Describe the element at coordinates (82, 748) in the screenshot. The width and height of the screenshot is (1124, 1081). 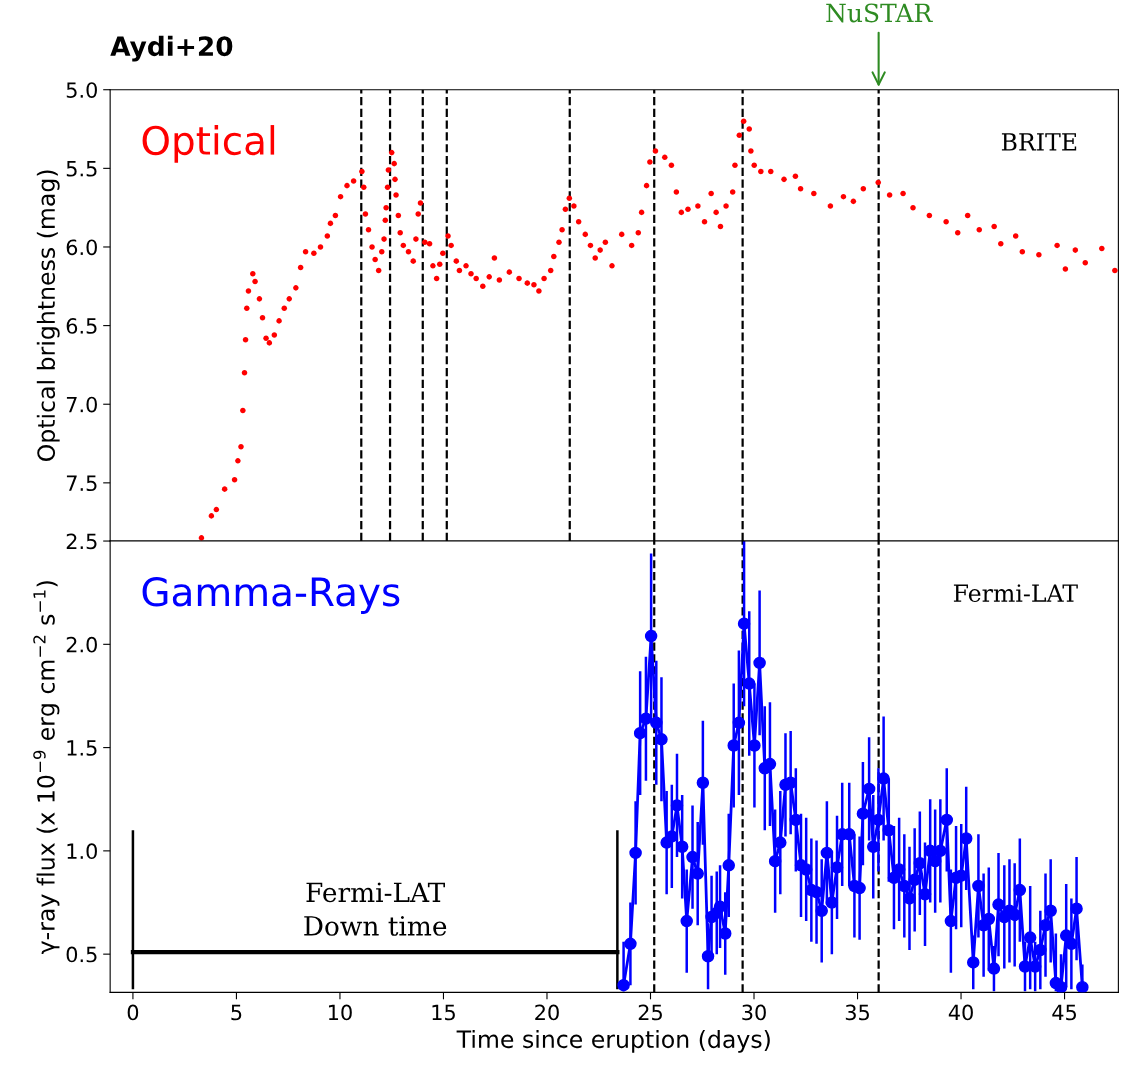
I see `y-tick-label: 1.5` at that location.